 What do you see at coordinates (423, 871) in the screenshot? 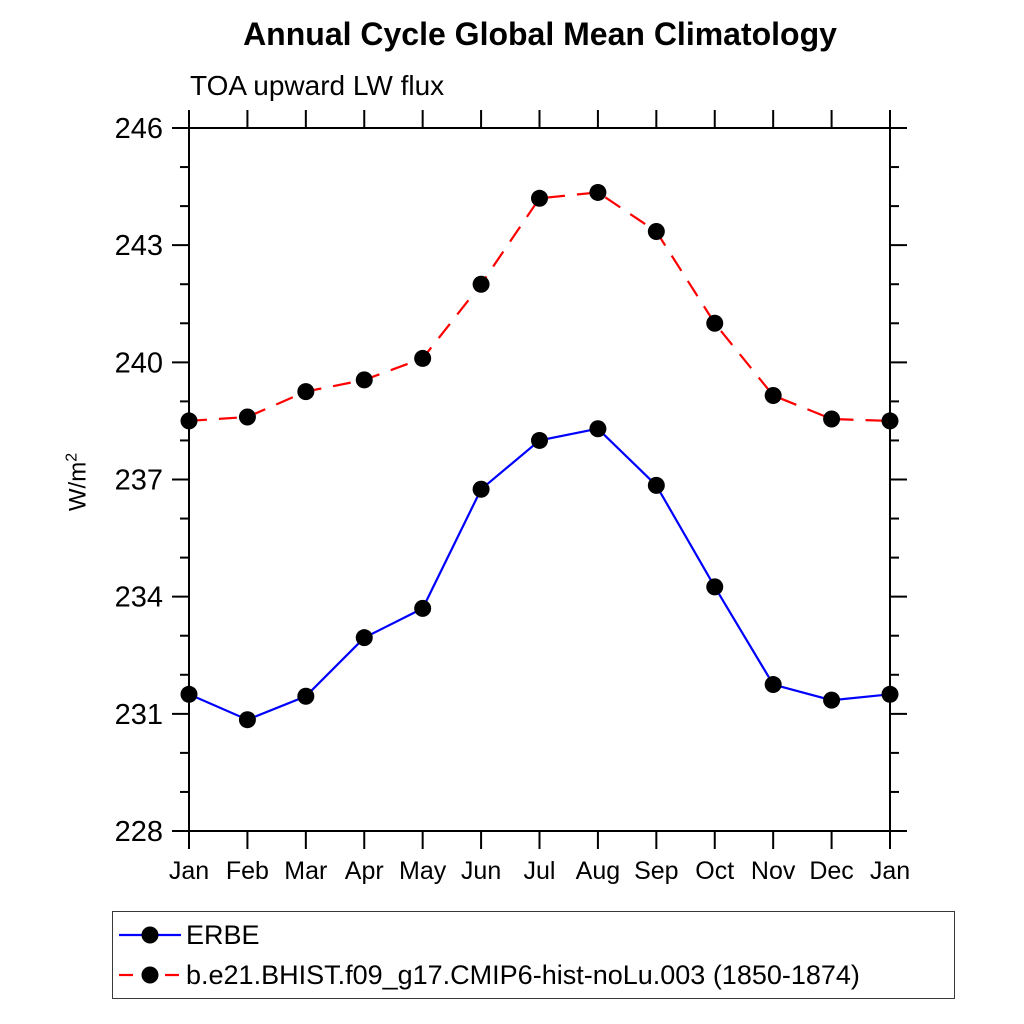
I see `x-tick-label: May` at bounding box center [423, 871].